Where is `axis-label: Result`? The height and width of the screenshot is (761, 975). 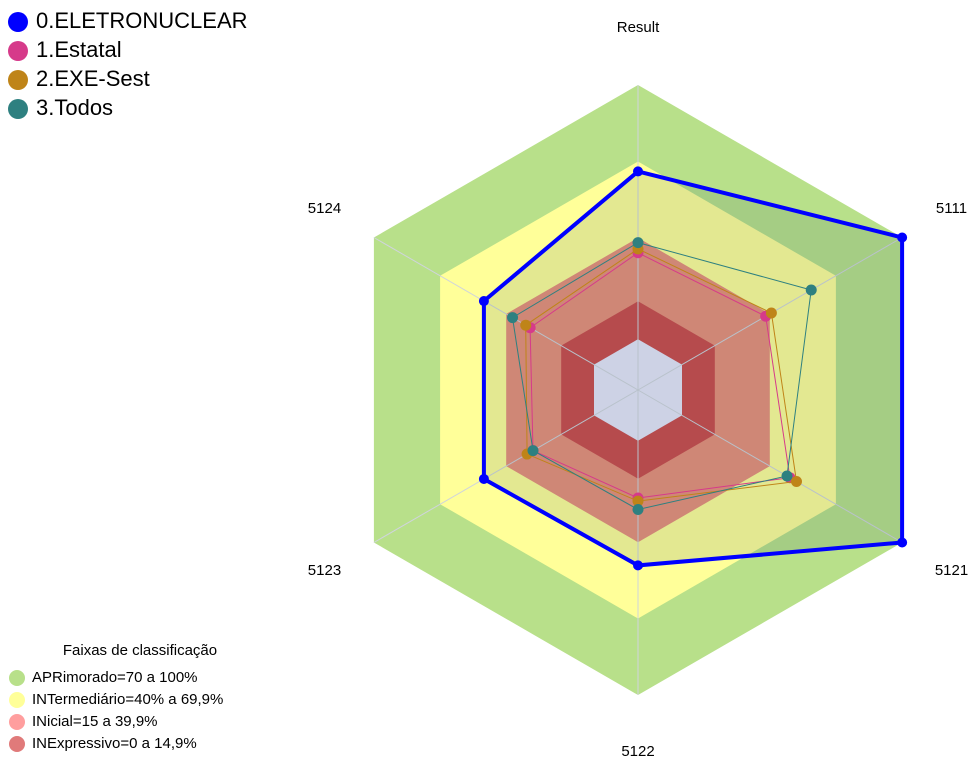 axis-label: Result is located at coordinates (638, 27).